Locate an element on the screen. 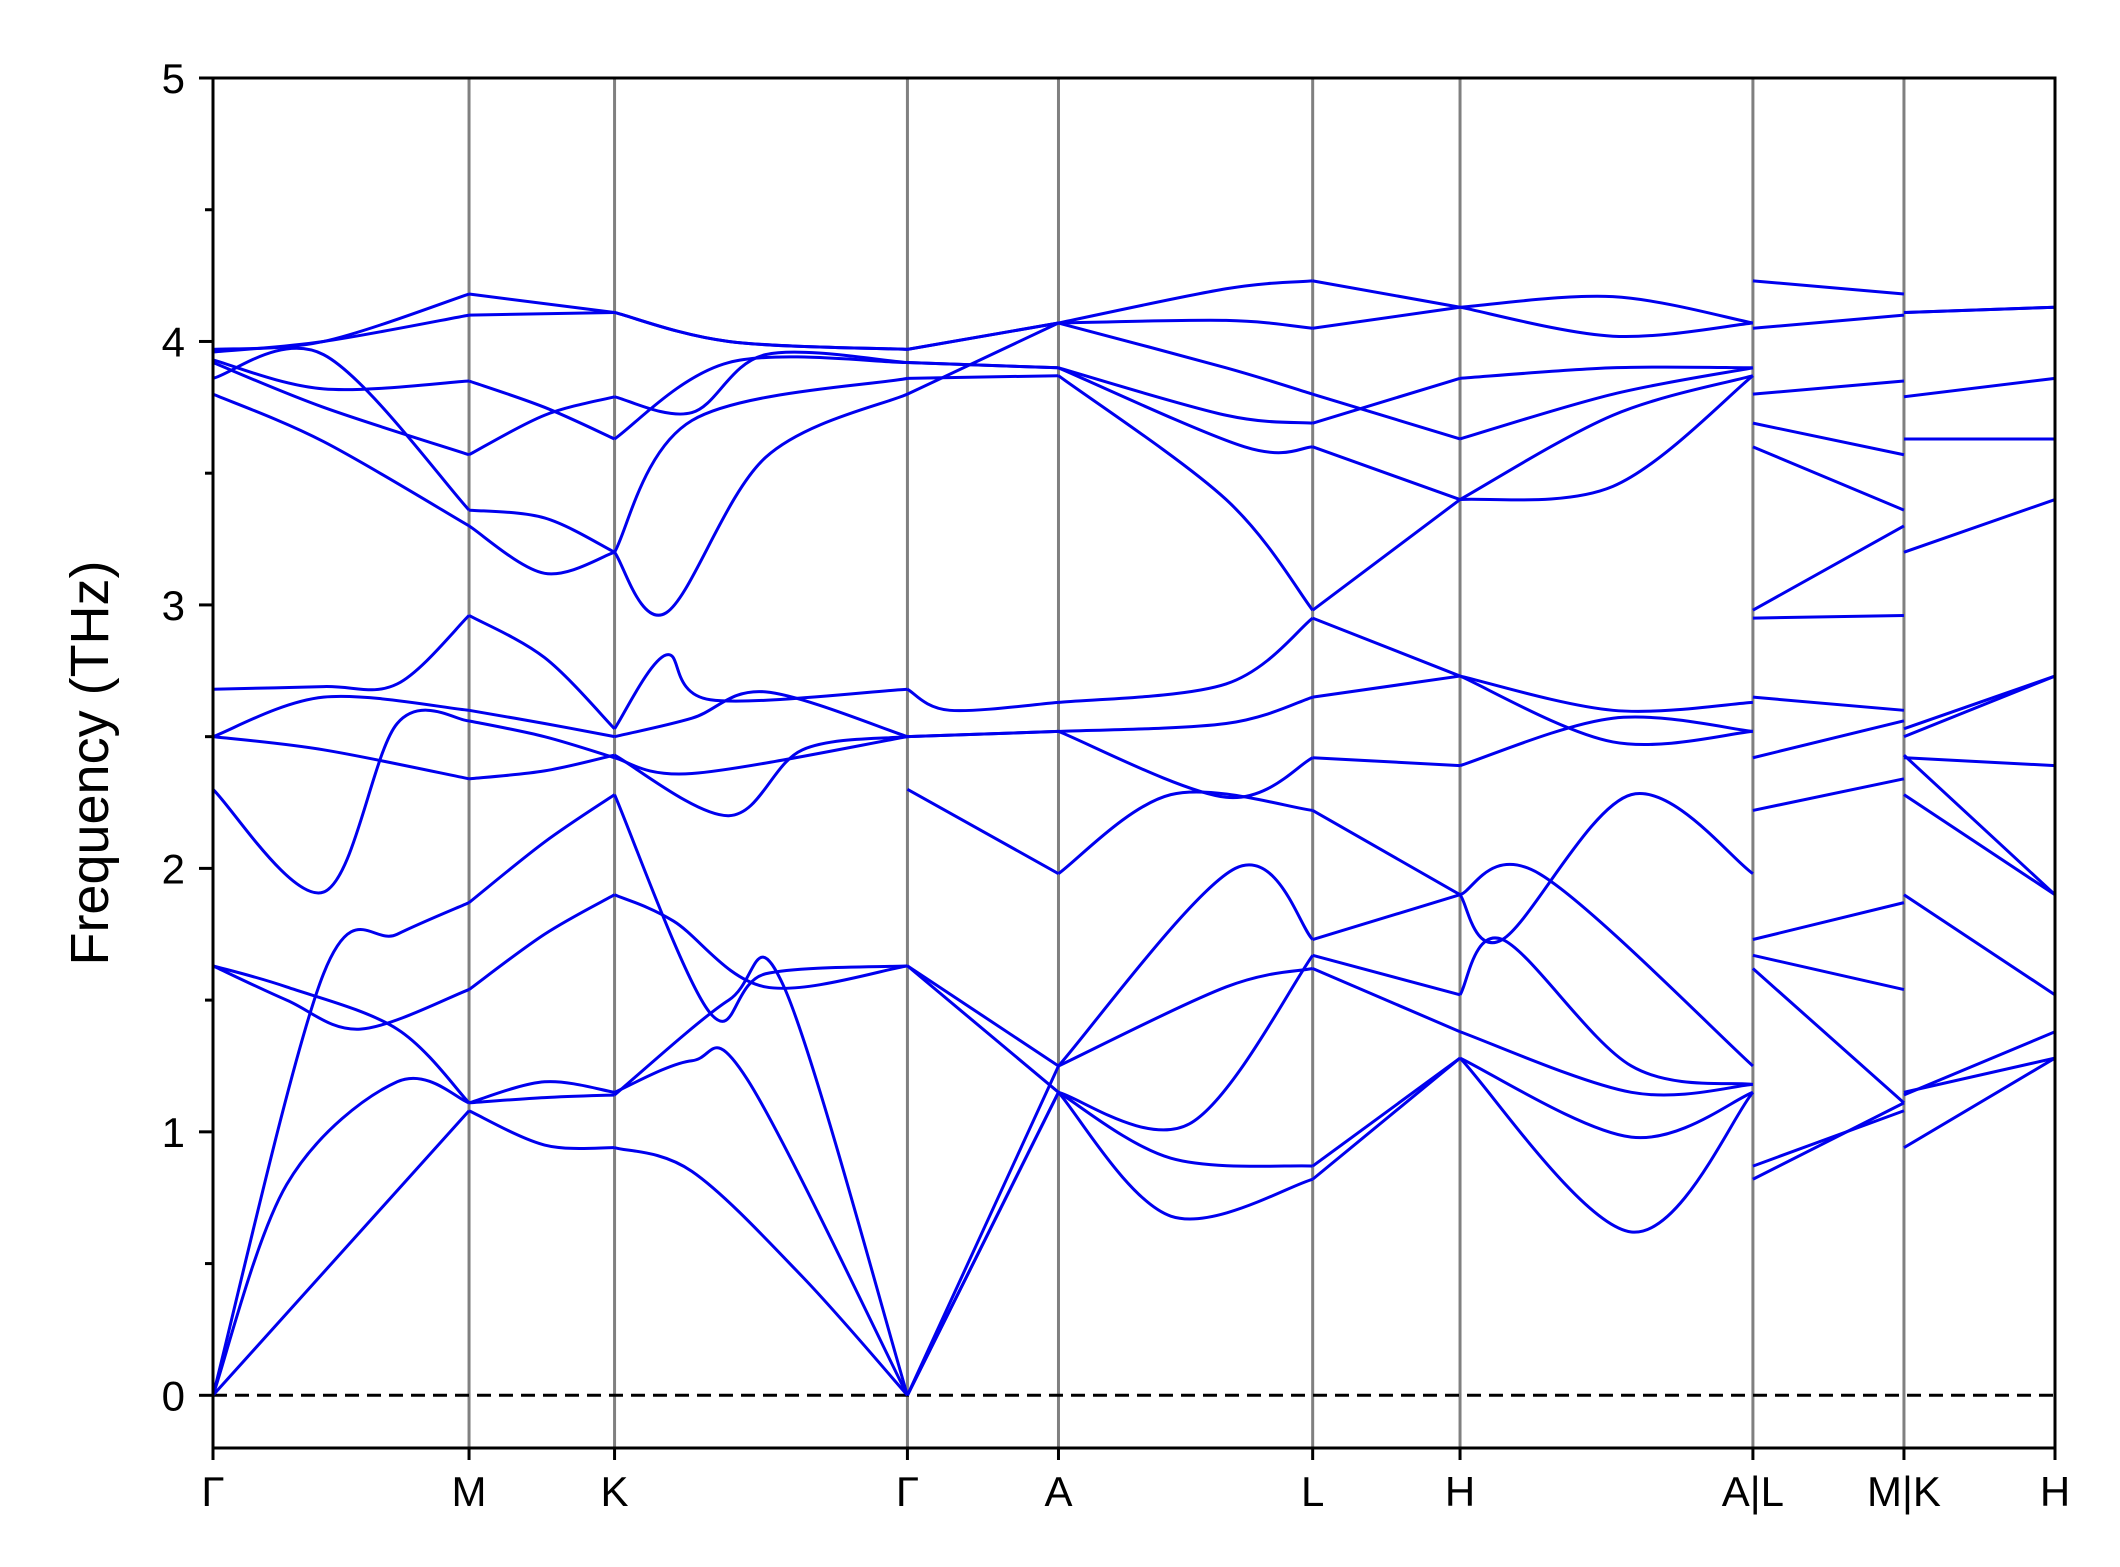 The width and height of the screenshot is (2120, 1567). y-tick-label: 3 is located at coordinates (173, 605).